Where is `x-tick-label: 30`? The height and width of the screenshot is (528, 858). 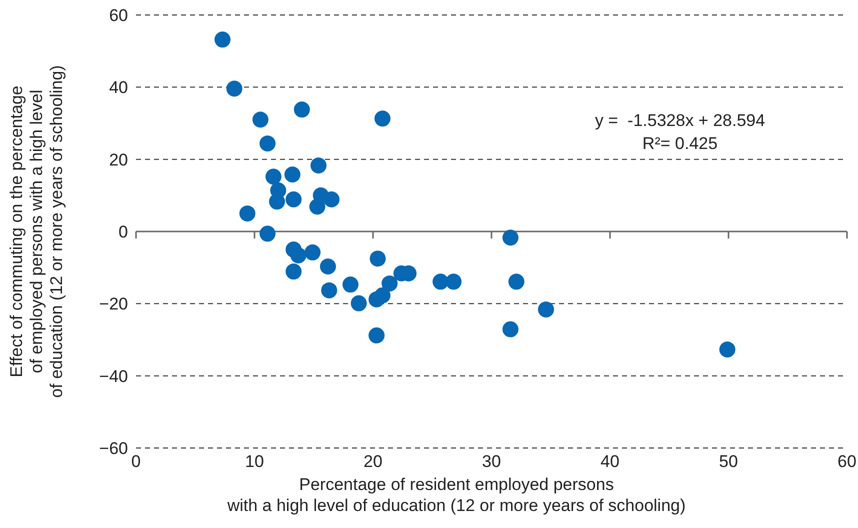 x-tick-label: 30 is located at coordinates (491, 461).